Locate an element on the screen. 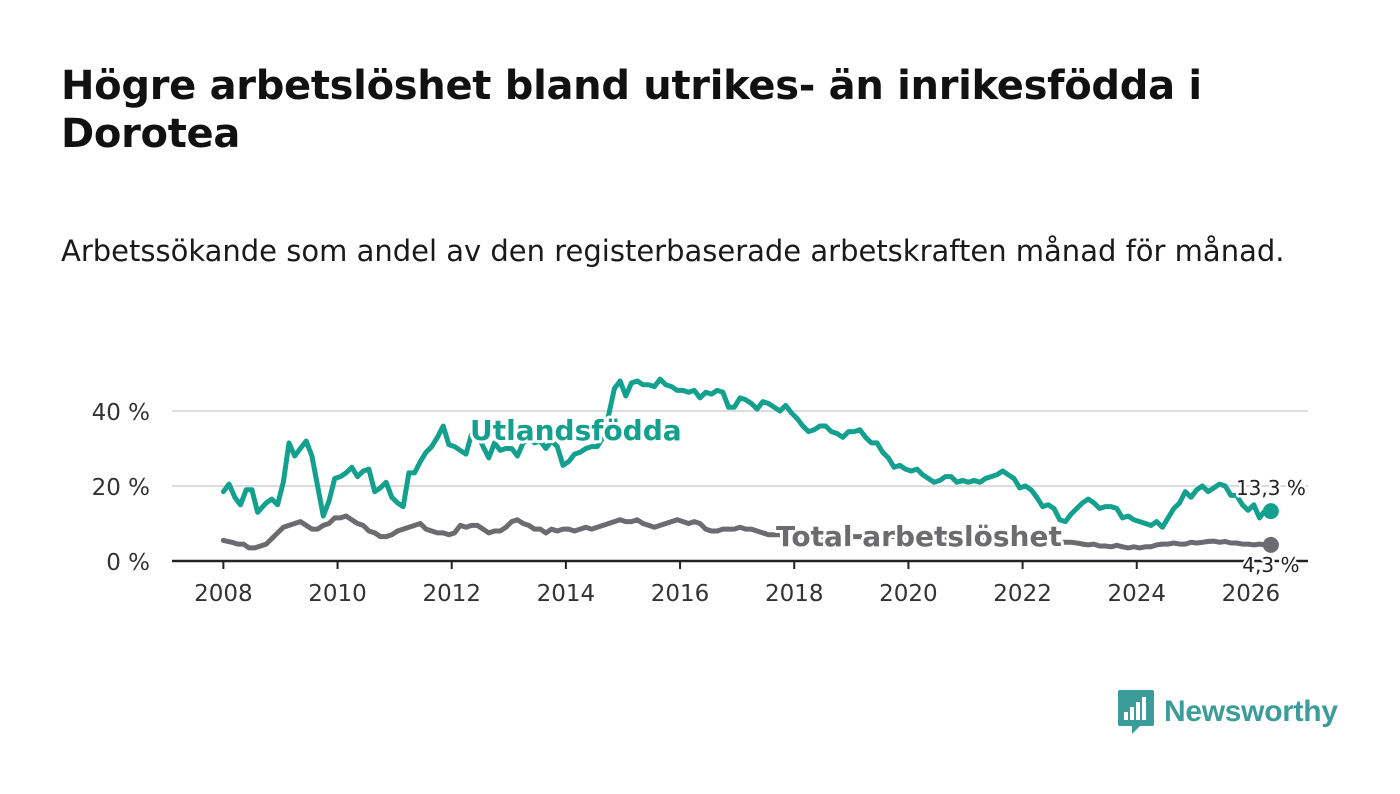  series-label-utlandsfodda: Utlandsfödda is located at coordinates (576, 430).